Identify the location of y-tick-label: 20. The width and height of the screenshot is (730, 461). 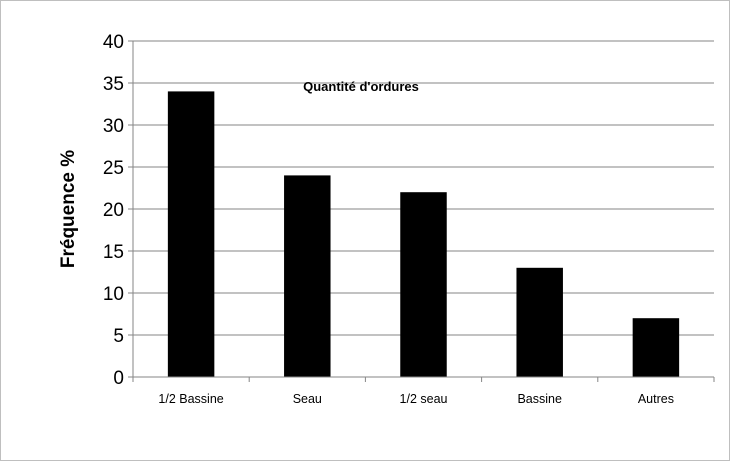
(113, 210).